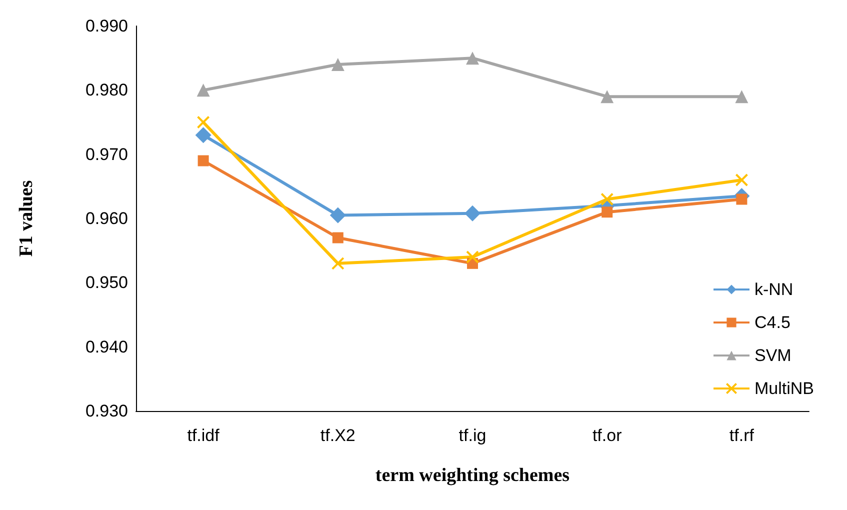 The width and height of the screenshot is (847, 510). What do you see at coordinates (106, 218) in the screenshot?
I see `y-tick-label: 0.960` at bounding box center [106, 218].